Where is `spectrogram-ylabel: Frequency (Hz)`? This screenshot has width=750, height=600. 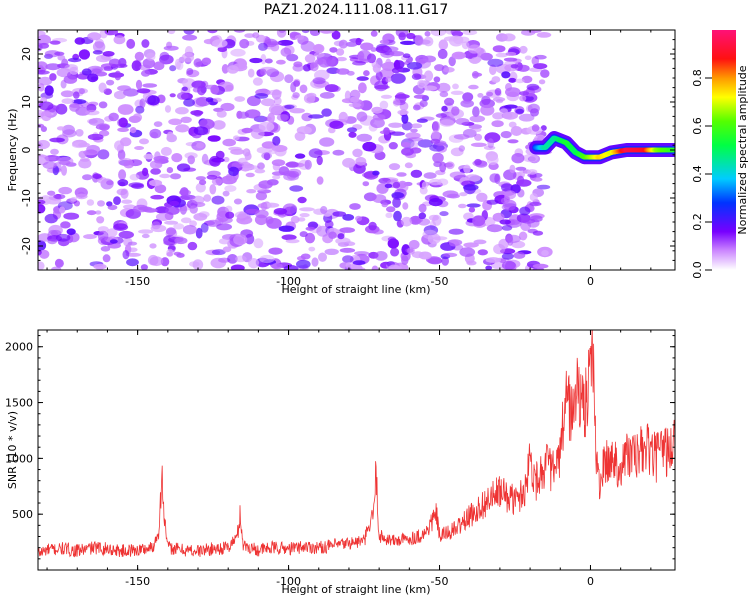
spectrogram-ylabel: Frequency (Hz) is located at coordinates (12, 150).